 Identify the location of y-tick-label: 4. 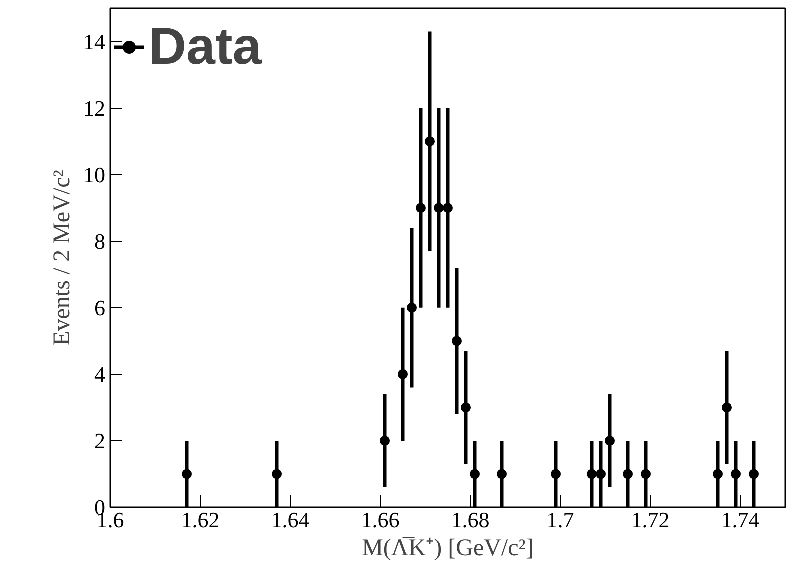
(100, 374).